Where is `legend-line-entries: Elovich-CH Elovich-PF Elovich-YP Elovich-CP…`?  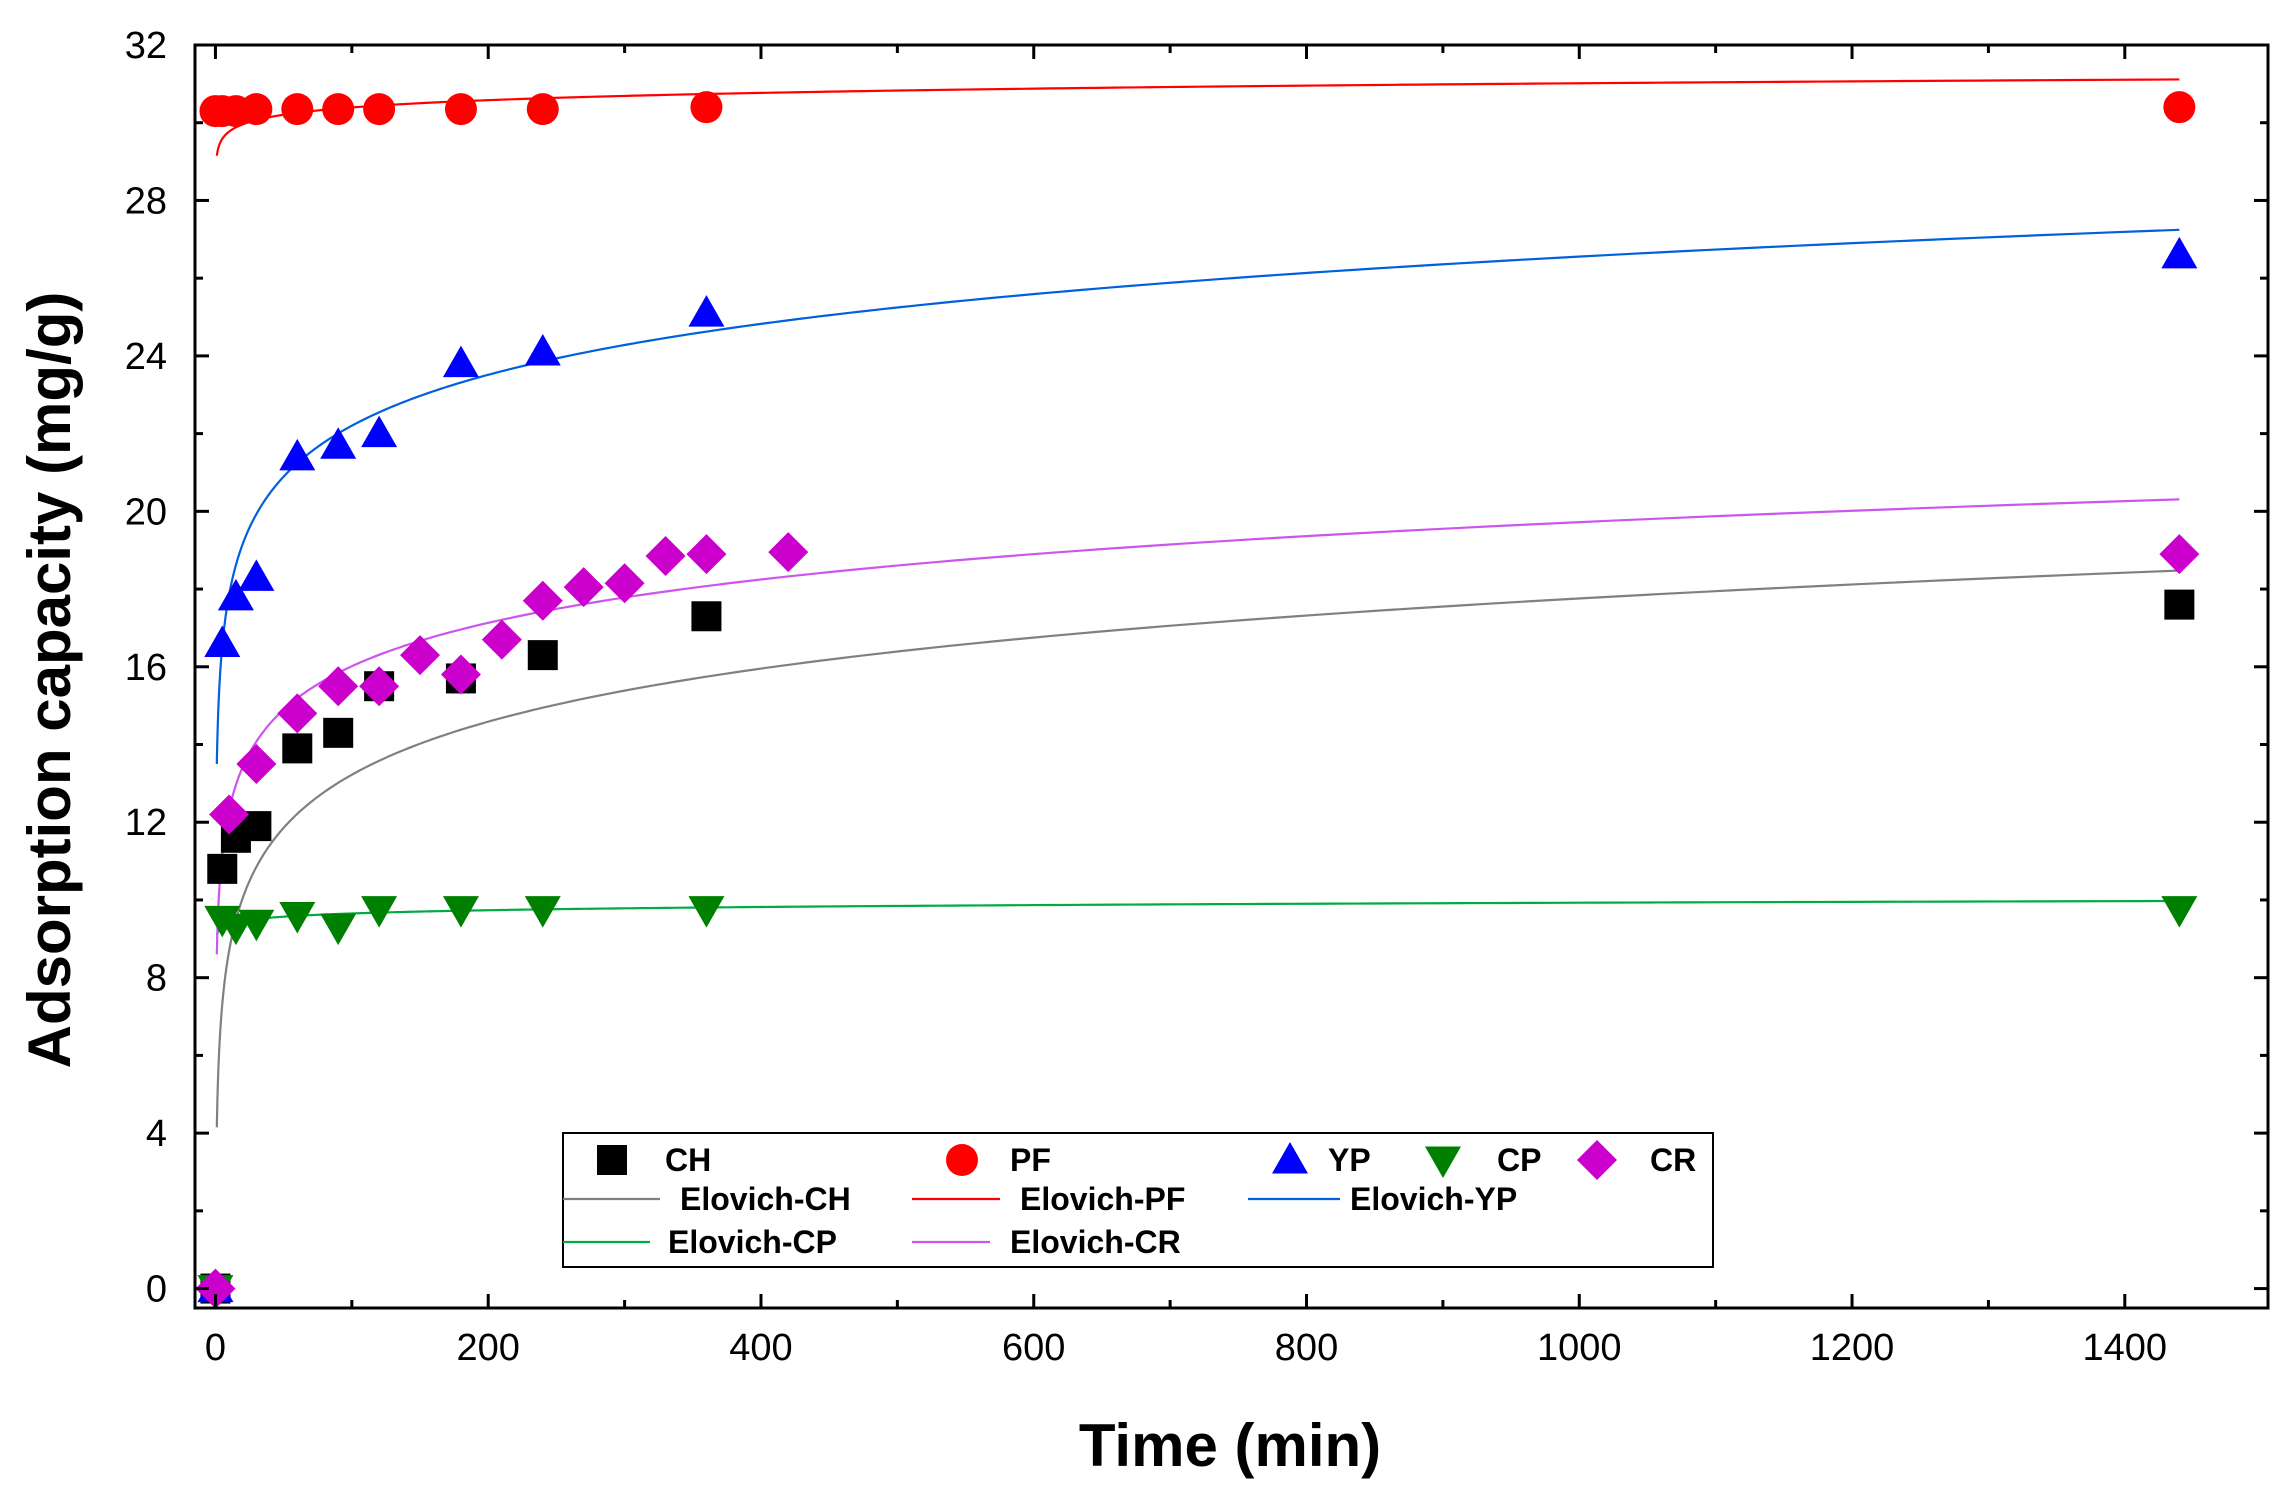 legend-line-entries: Elovich-CH Elovich-PF Elovich-YP Elovich-CP… is located at coordinates (1040, 1220).